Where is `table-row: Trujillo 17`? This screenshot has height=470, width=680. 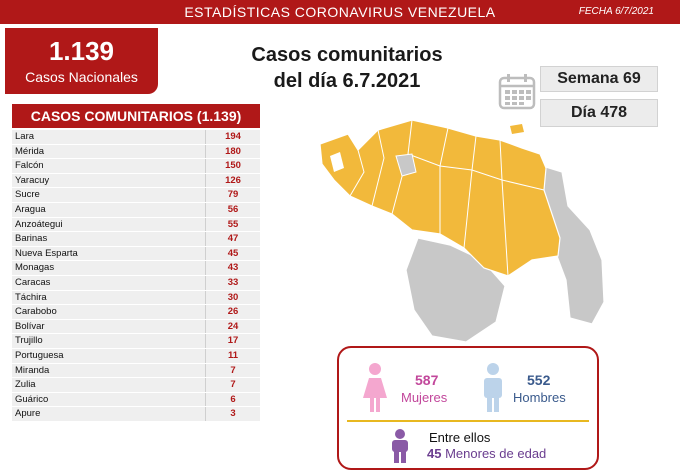
table-row: Trujillo 17 is located at coordinates (136, 341).